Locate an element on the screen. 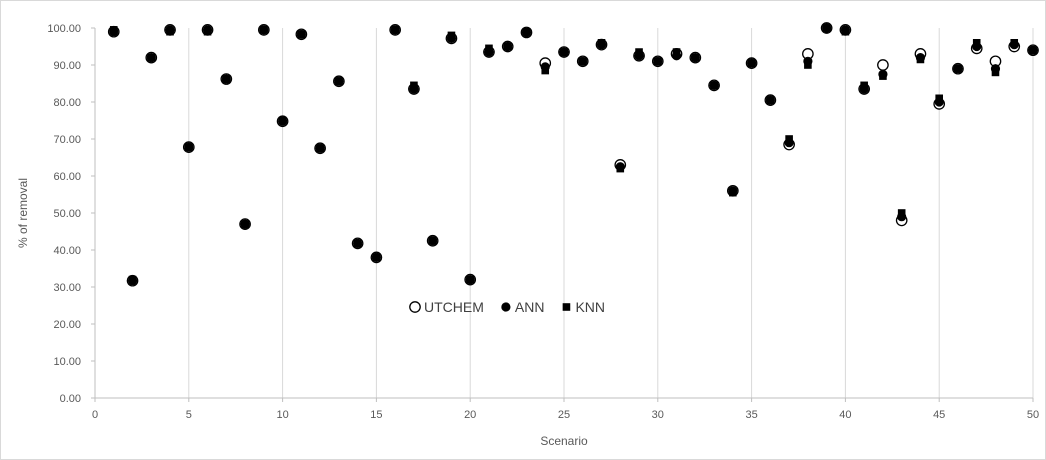  y-tick-label: 100.00 is located at coordinates (64, 29).